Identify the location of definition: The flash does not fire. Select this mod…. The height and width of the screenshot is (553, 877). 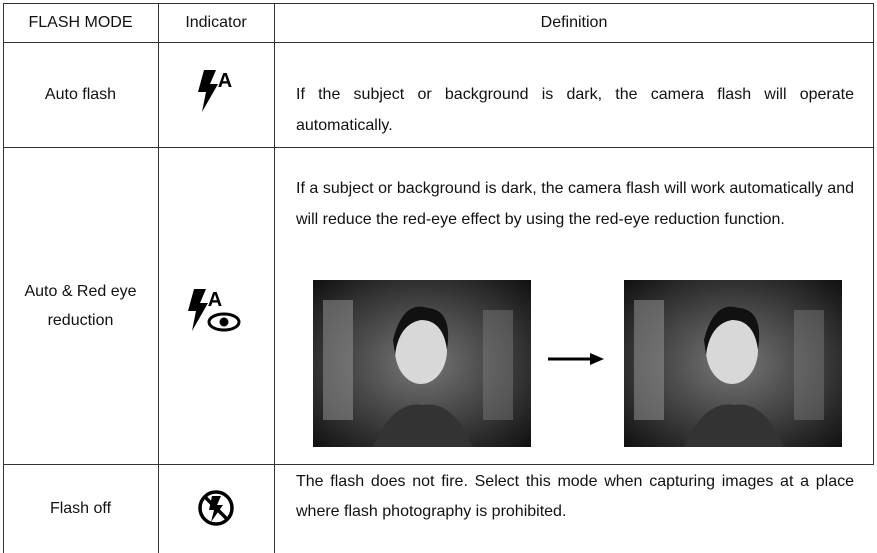
(575, 496).